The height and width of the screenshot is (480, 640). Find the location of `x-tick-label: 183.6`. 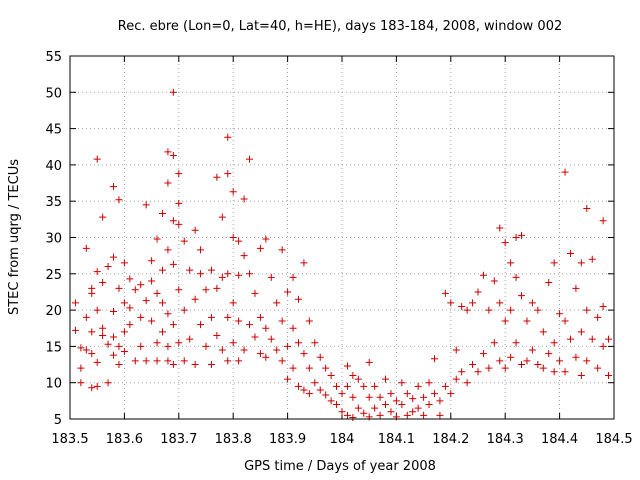

x-tick-label: 183.6 is located at coordinates (124, 439).